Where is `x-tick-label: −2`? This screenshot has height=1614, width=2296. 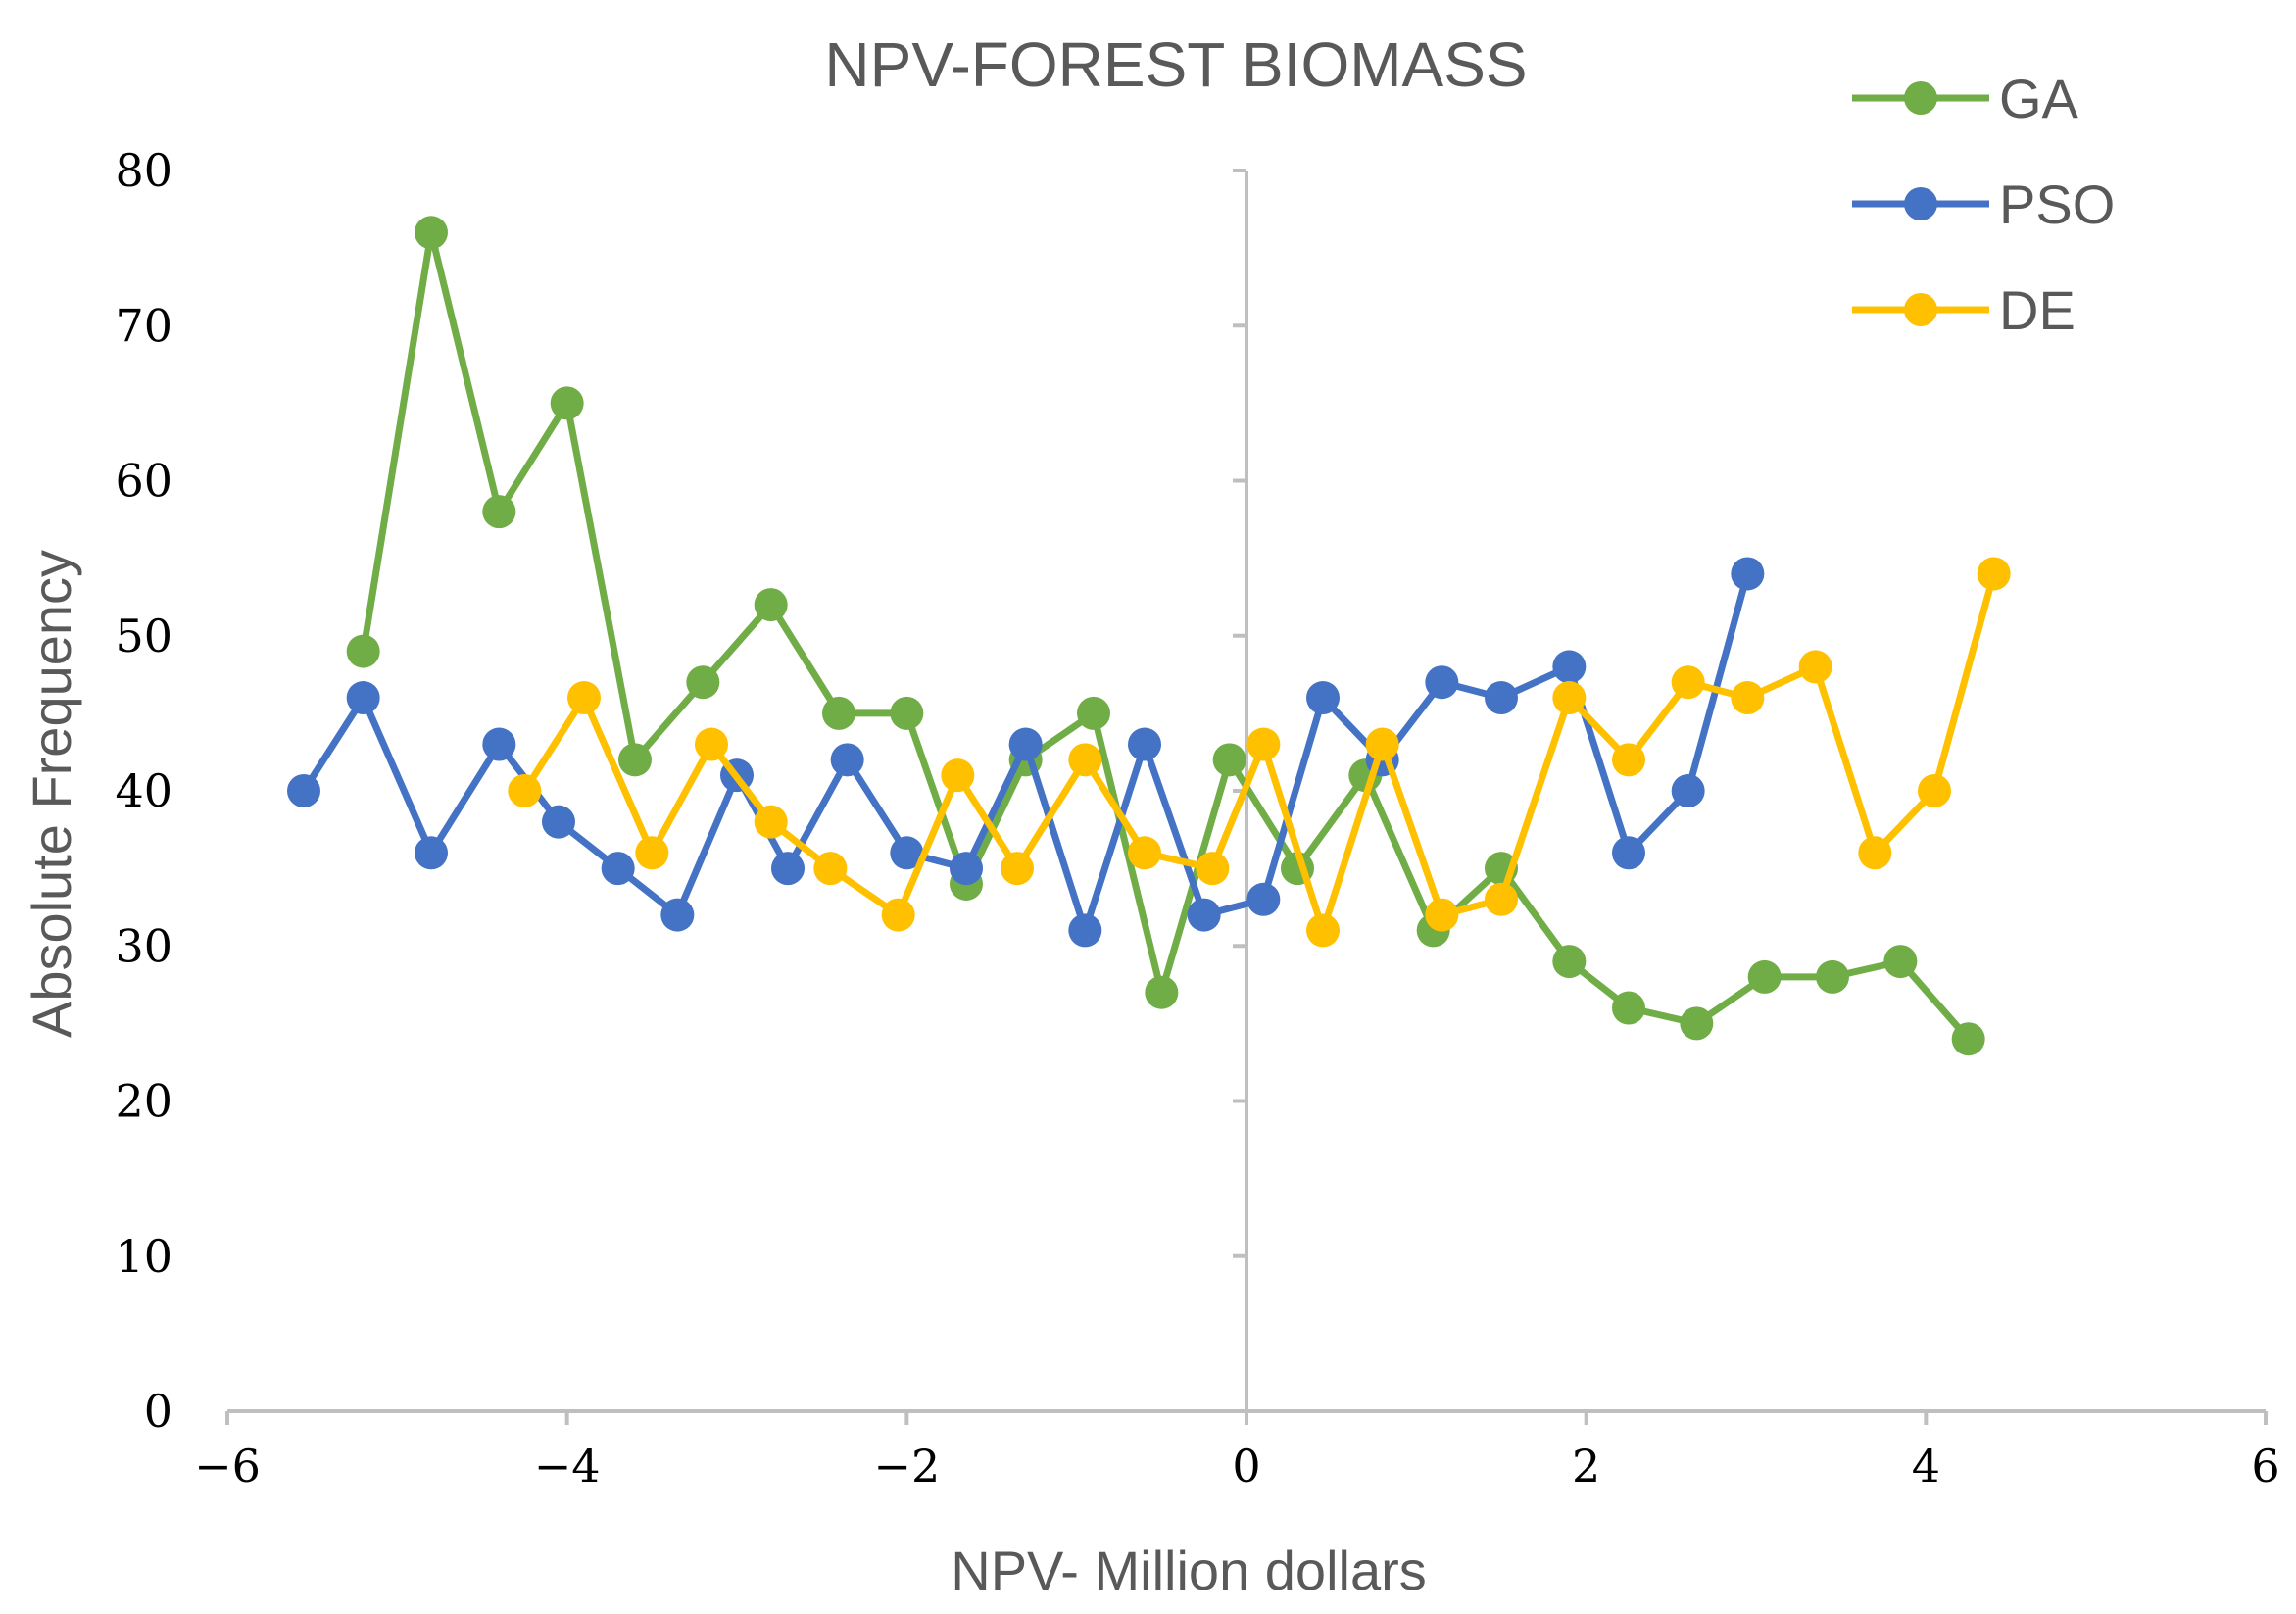 x-tick-label: −2 is located at coordinates (906, 1466).